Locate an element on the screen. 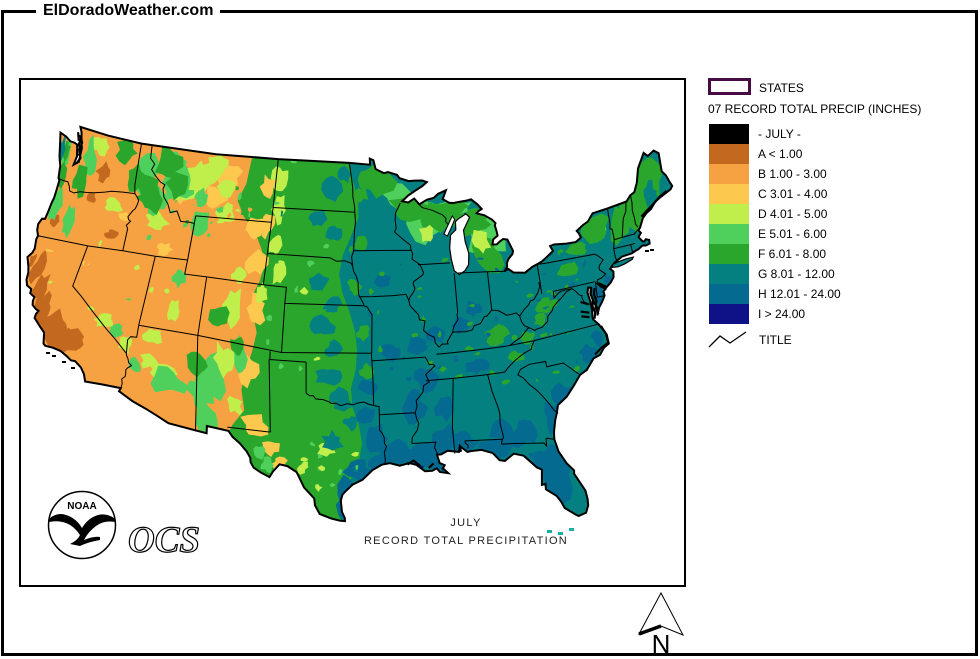 The height and width of the screenshot is (659, 980). svg-text: NOAA is located at coordinates (81, 506).